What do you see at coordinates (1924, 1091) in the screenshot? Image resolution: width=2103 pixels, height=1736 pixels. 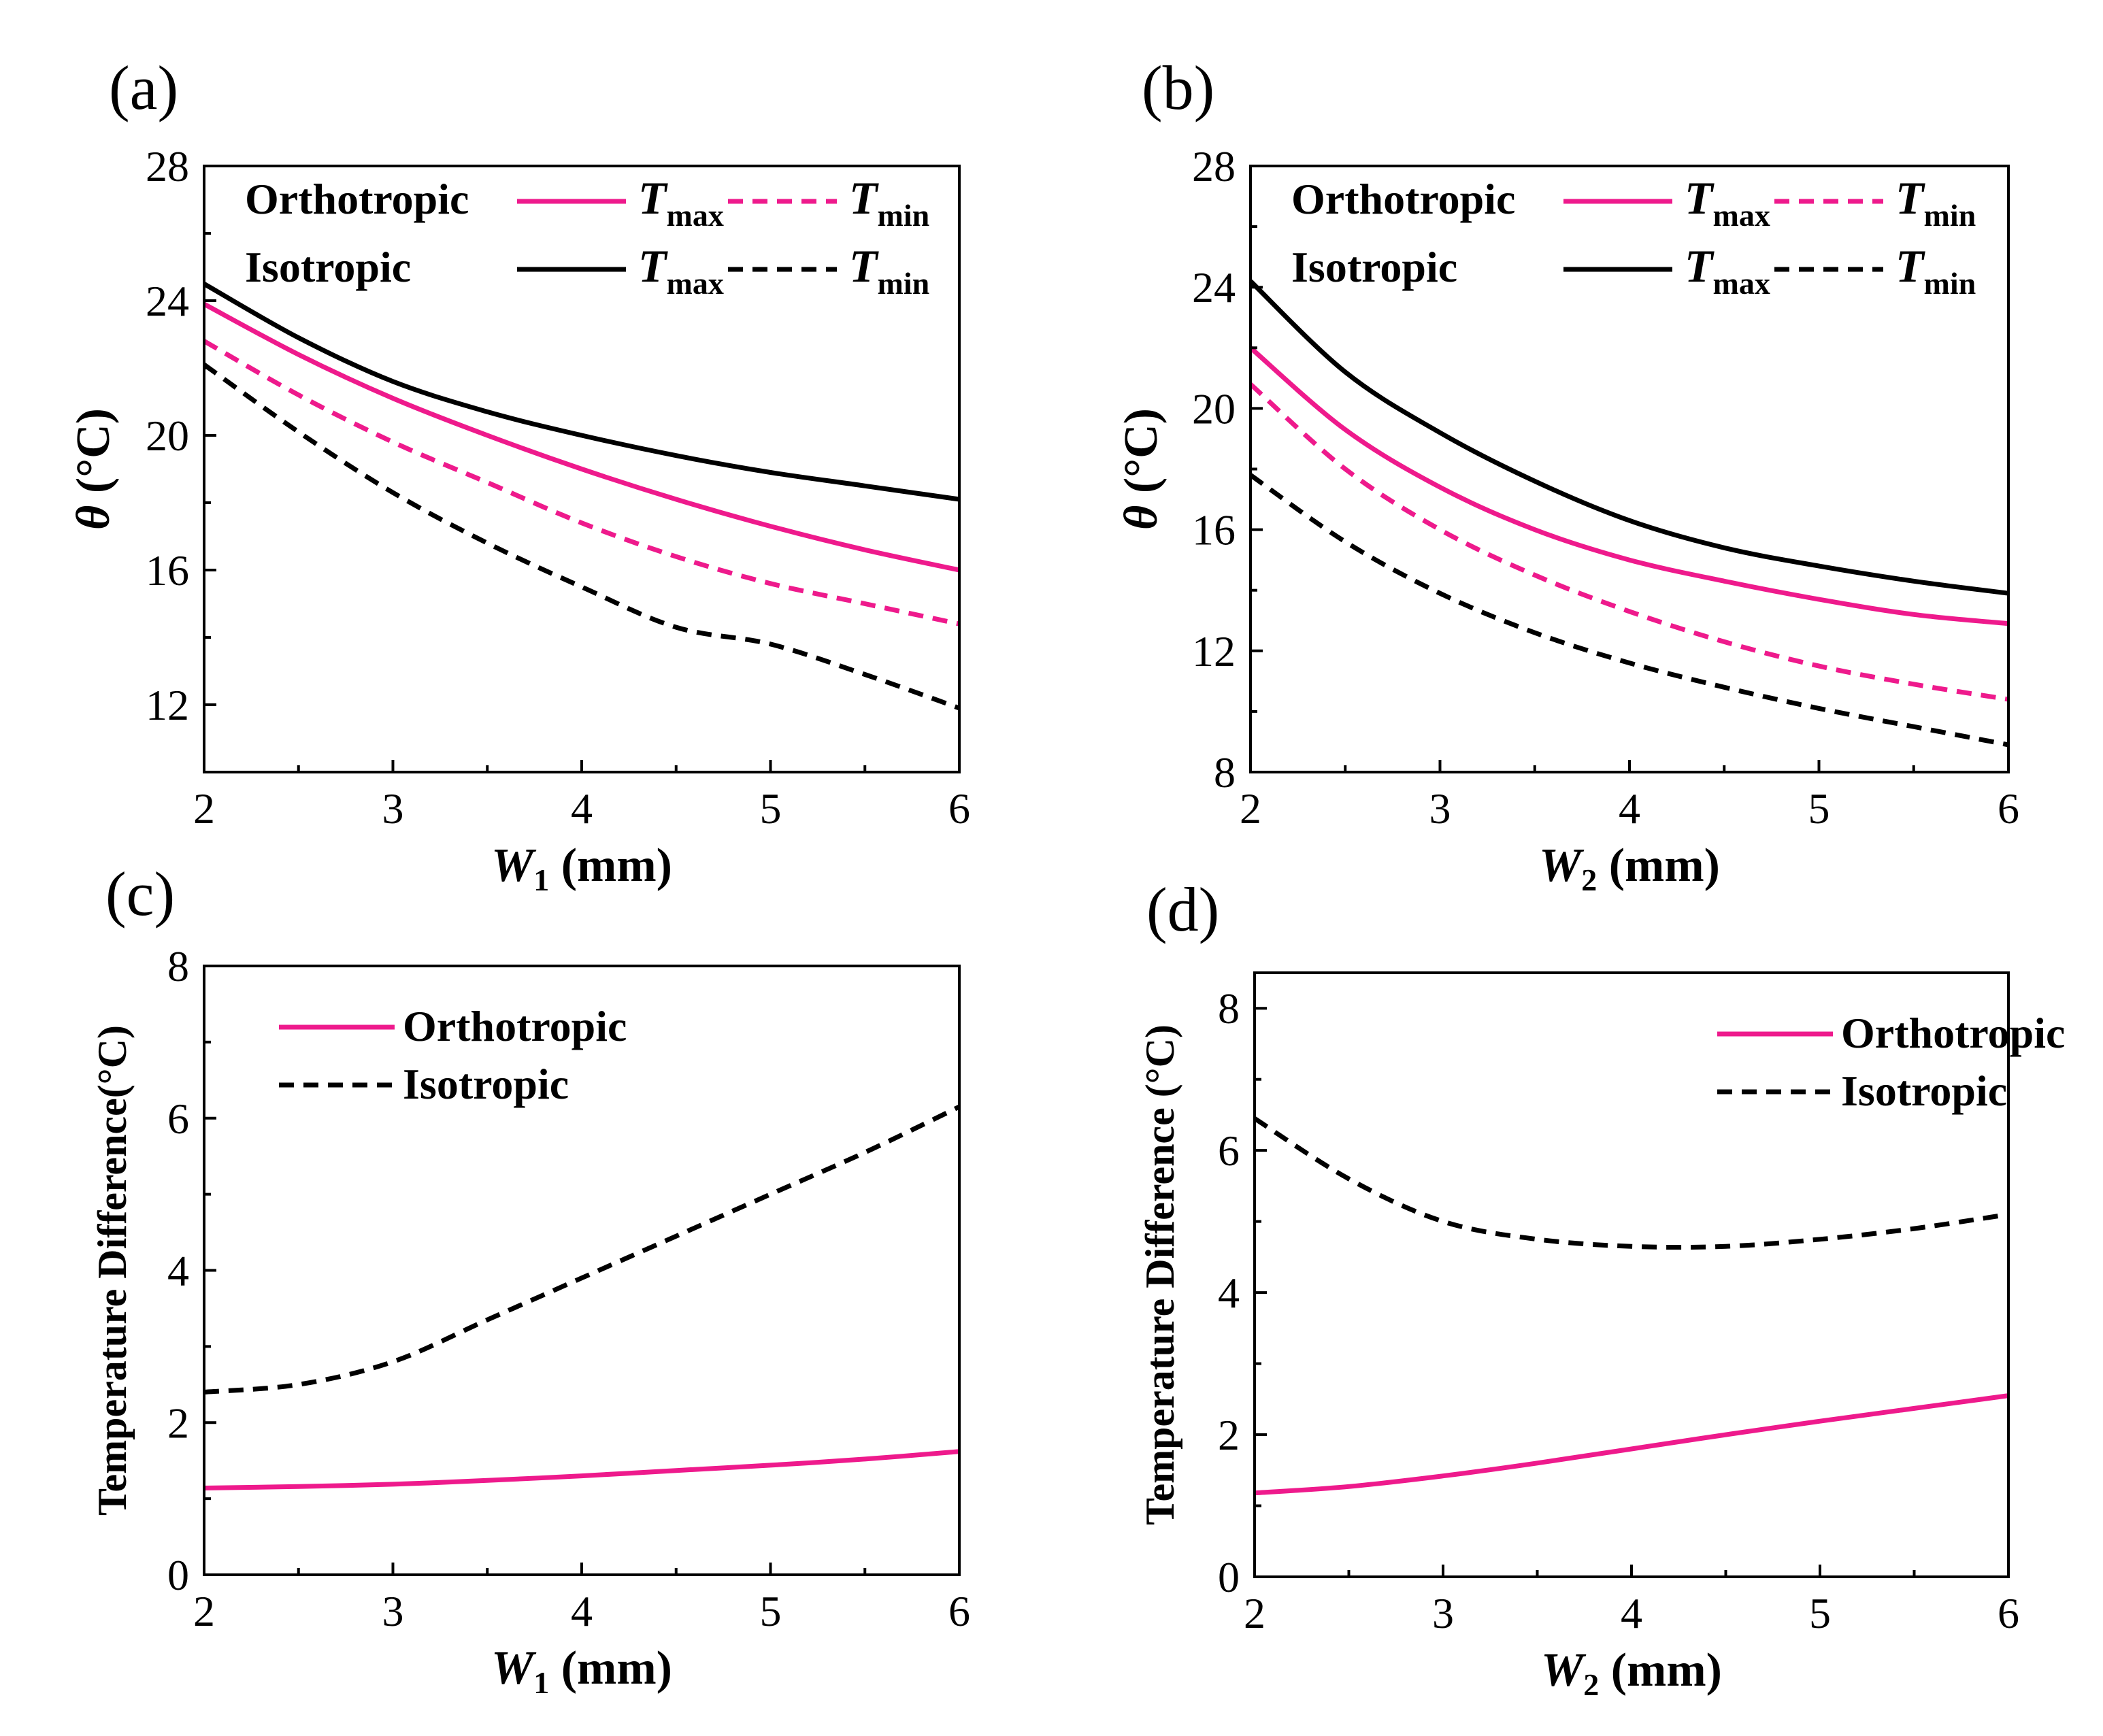 I see `legend-label-isotropic: Isotropic` at bounding box center [1924, 1091].